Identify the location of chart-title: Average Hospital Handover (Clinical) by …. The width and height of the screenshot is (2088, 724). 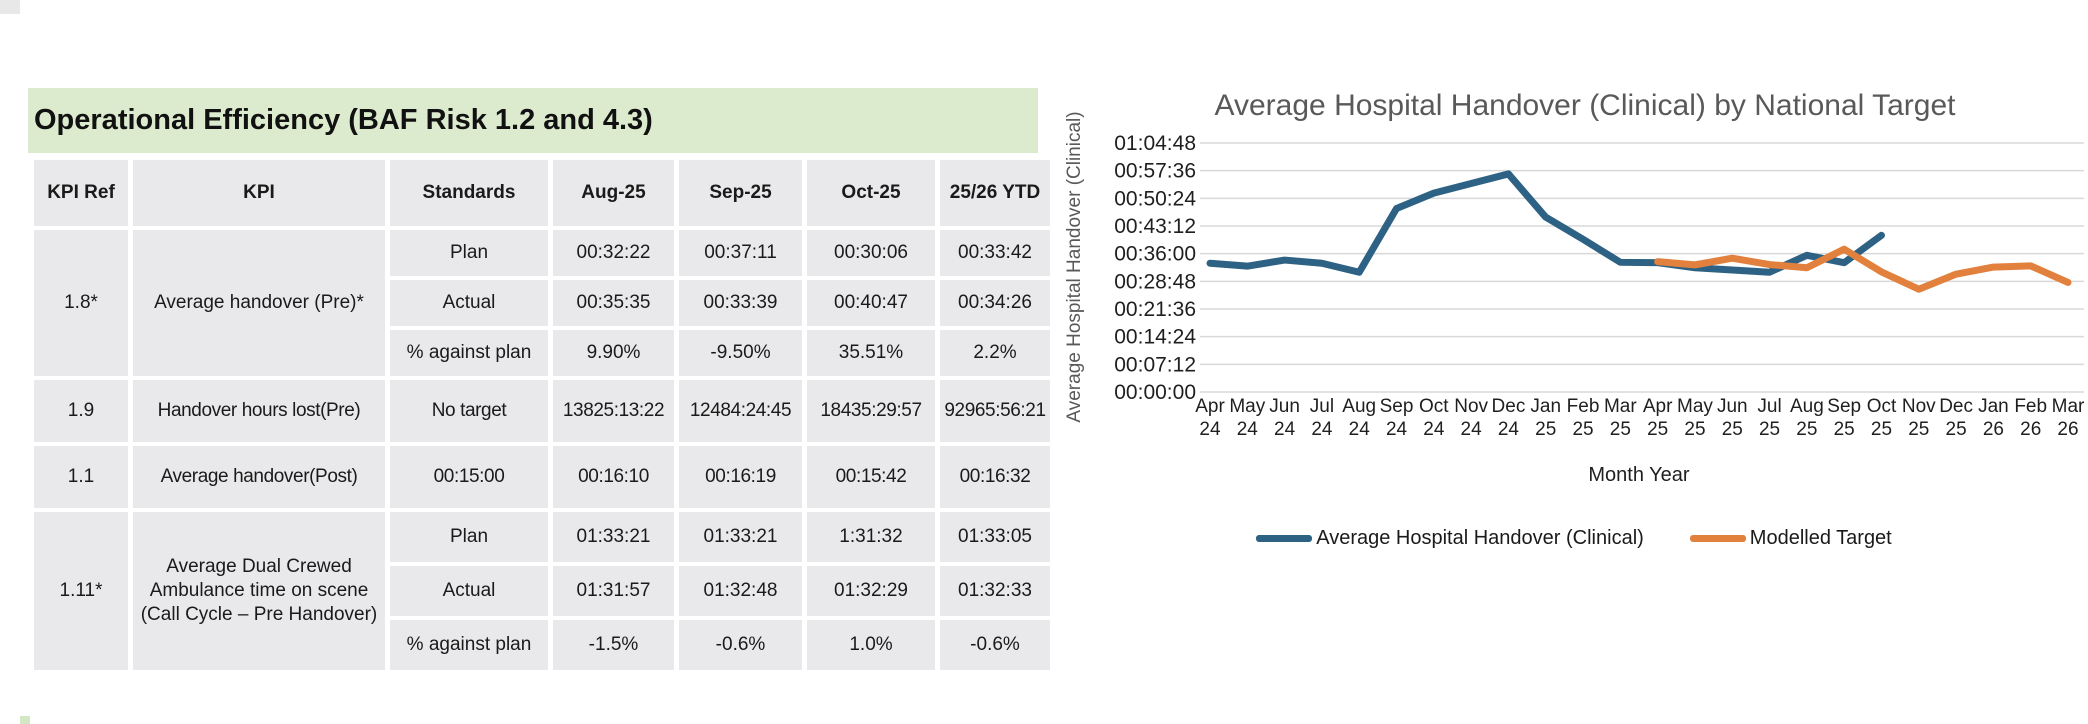
(1586, 105).